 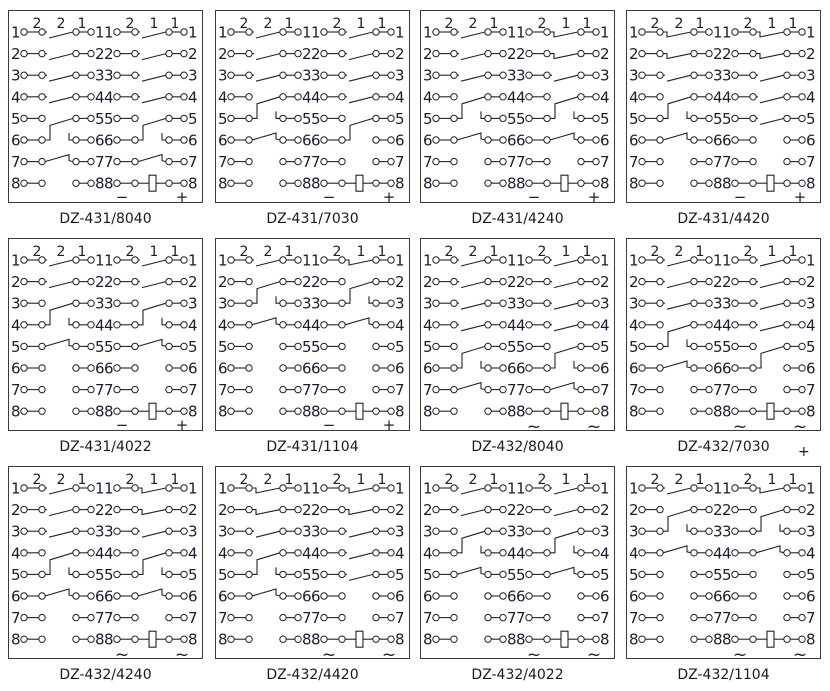 What do you see at coordinates (223, 597) in the screenshot?
I see `row-number-left: 6` at bounding box center [223, 597].